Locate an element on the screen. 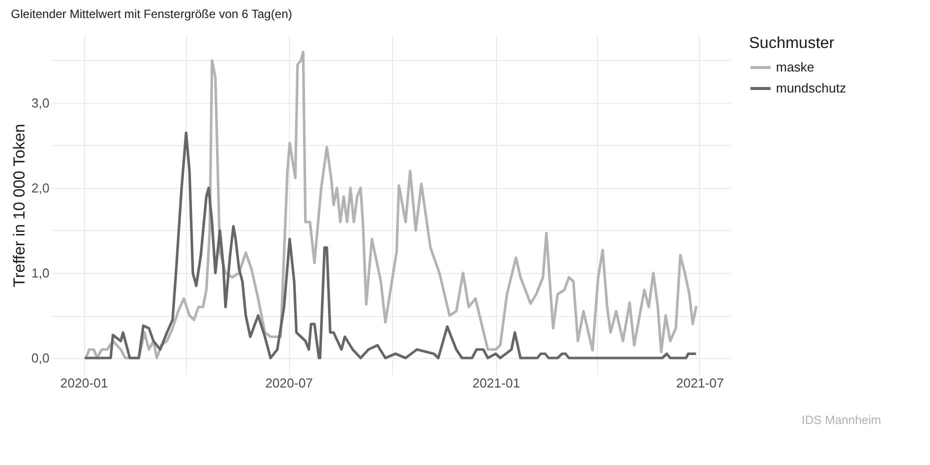 This screenshot has width=930, height=465. legend-label: mundschutz is located at coordinates (811, 88).